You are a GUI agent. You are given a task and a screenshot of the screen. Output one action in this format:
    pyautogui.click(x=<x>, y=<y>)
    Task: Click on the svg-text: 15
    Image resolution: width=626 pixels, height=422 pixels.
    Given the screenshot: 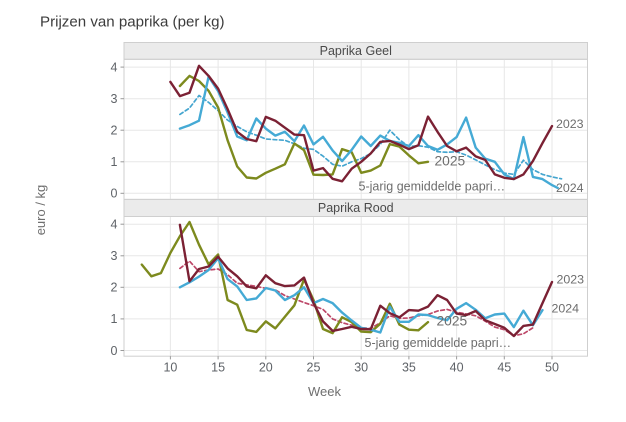 What is the action you would take?
    pyautogui.click(x=218, y=368)
    